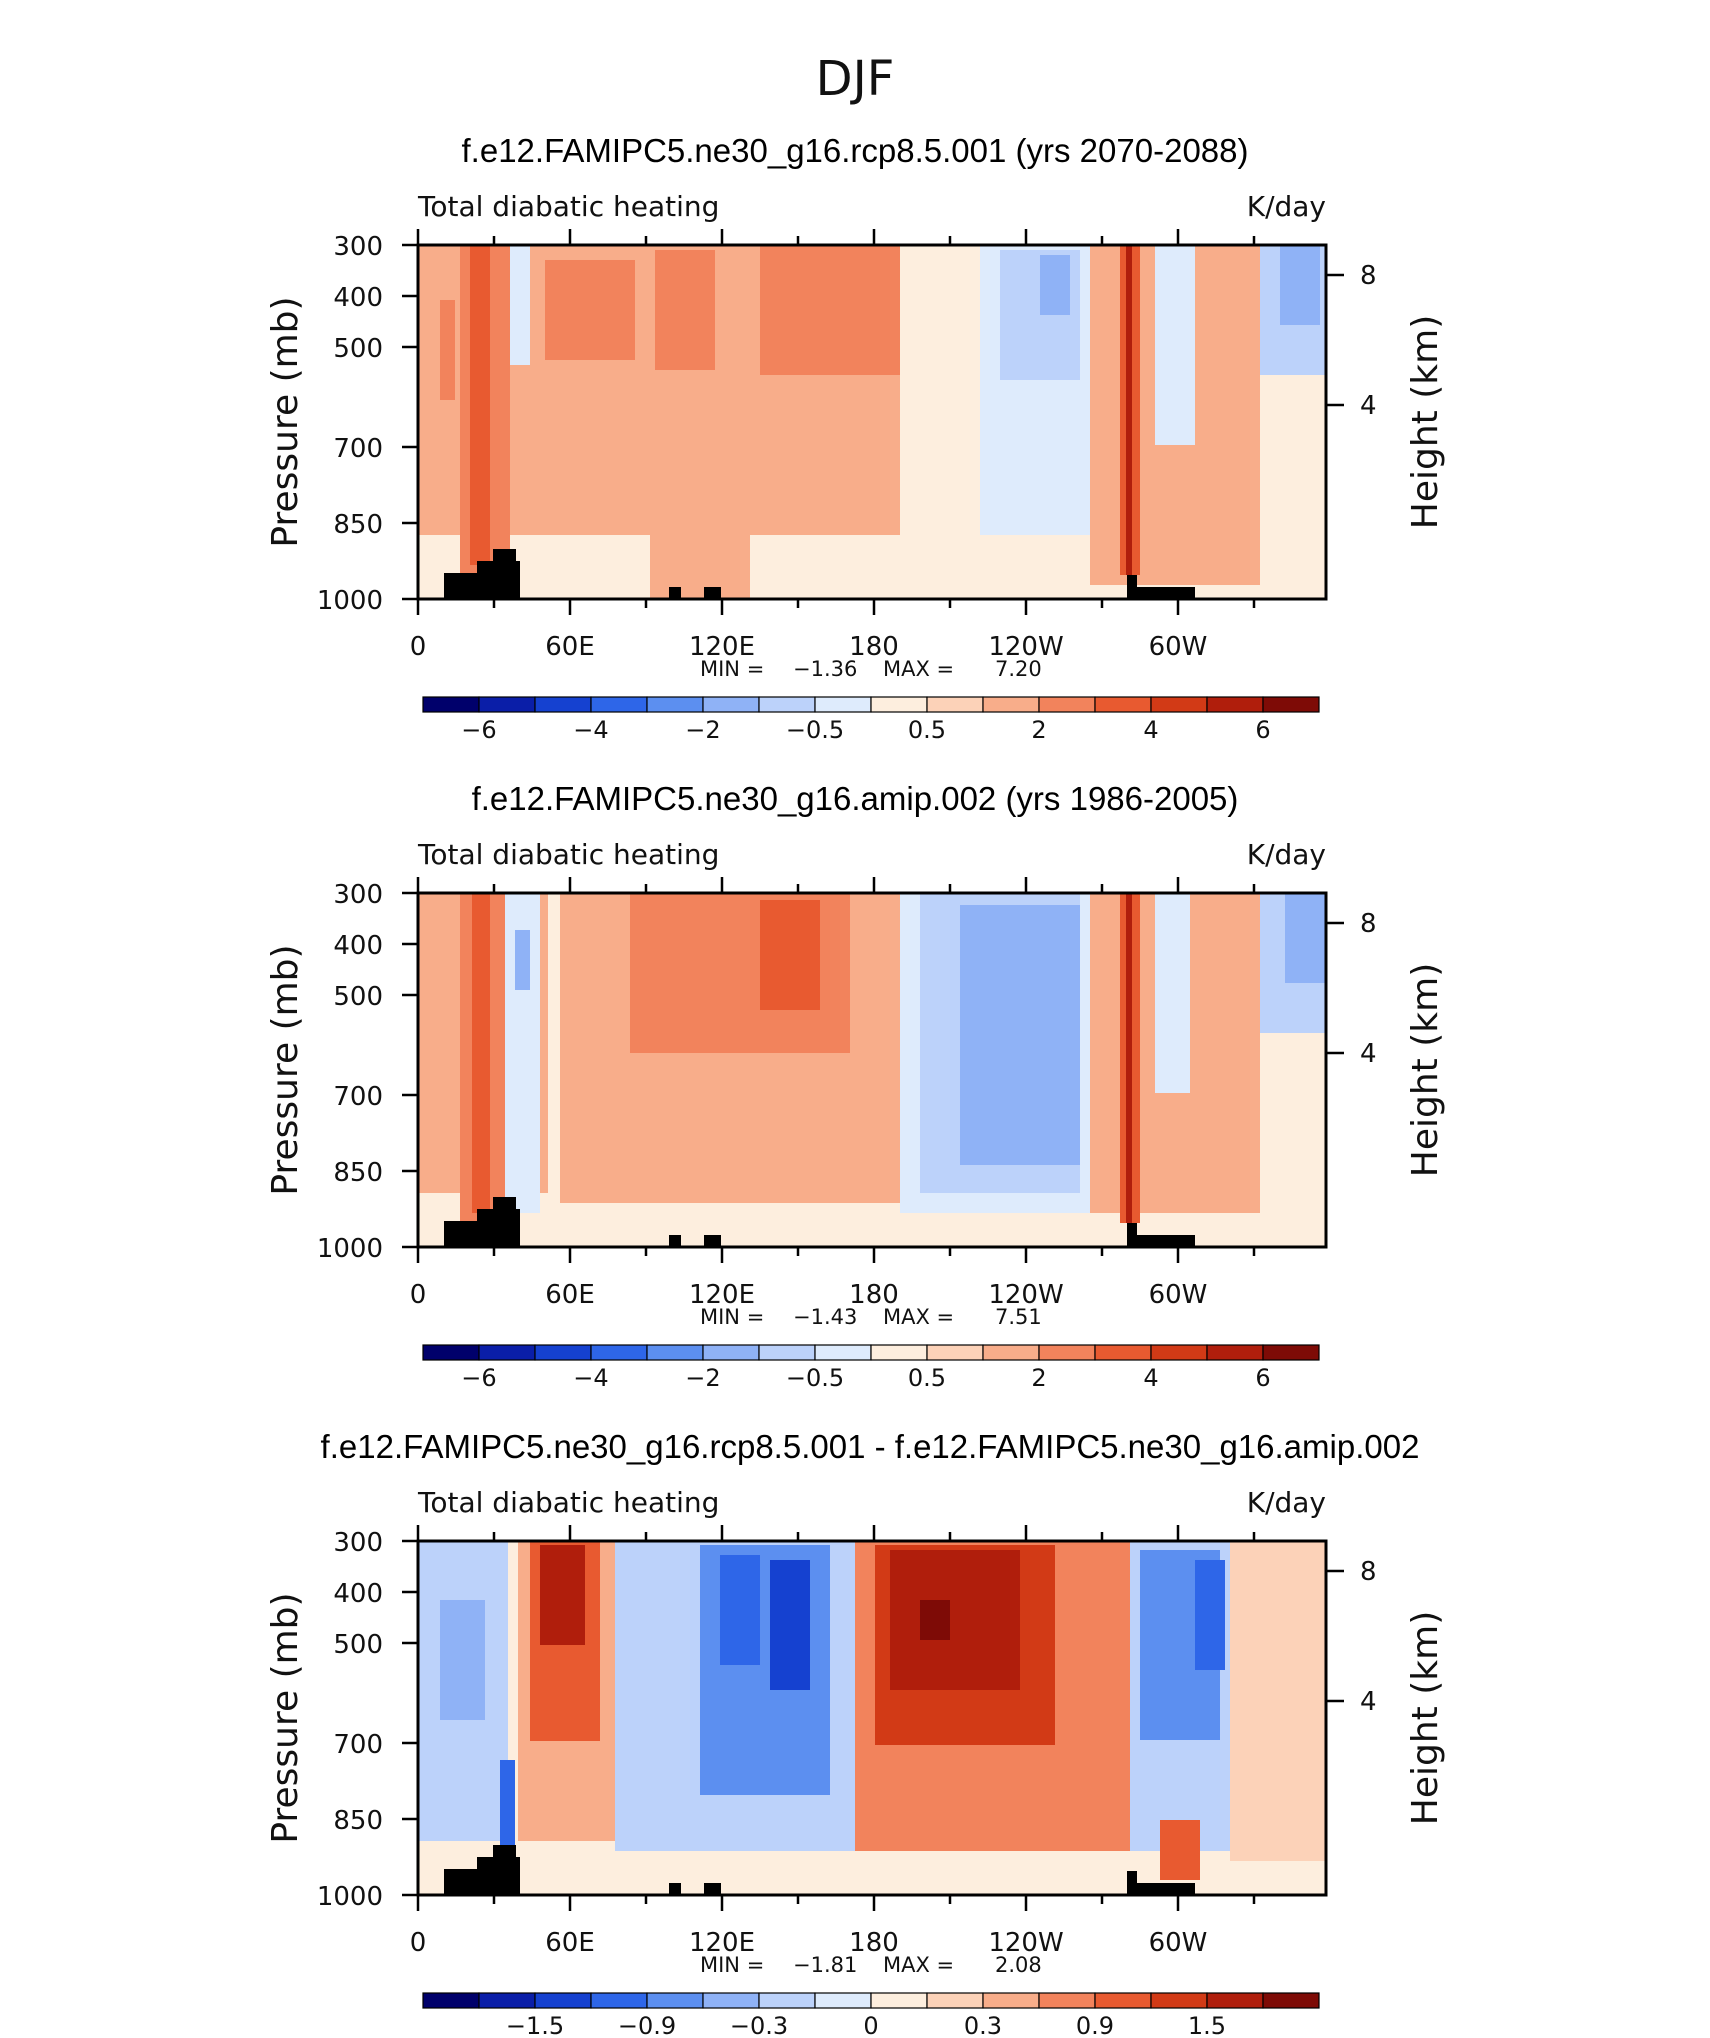 Image resolution: width=1710 pixels, height=2038 pixels. I want to click on max-value: 7.51, so click(1018, 1317).